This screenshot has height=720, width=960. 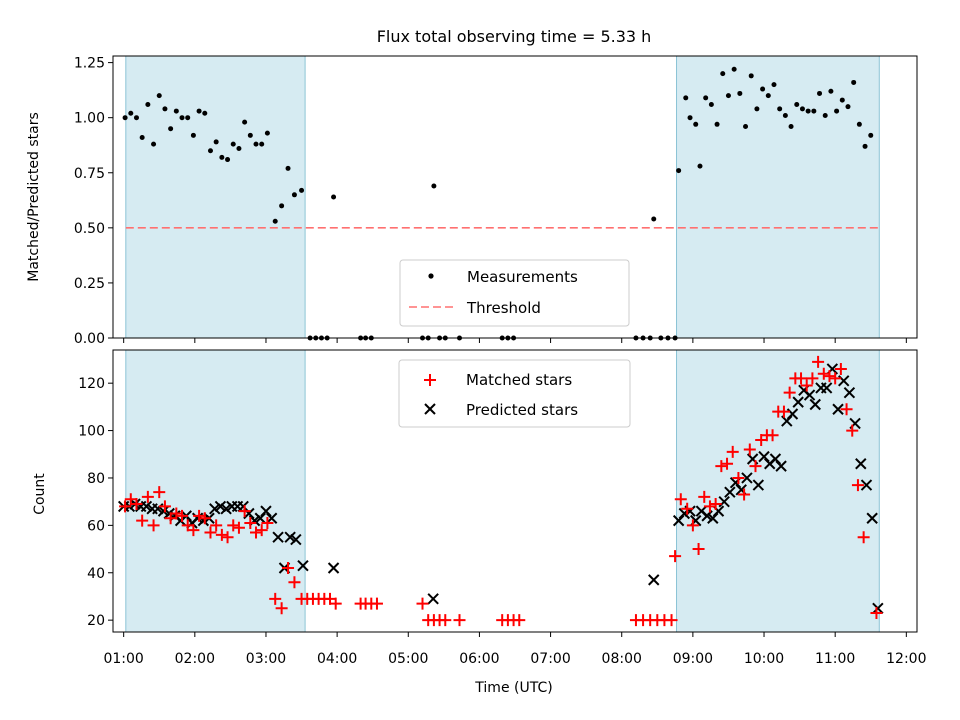 What do you see at coordinates (522, 410) in the screenshot?
I see `legend-predicted-label: Predicted stars` at bounding box center [522, 410].